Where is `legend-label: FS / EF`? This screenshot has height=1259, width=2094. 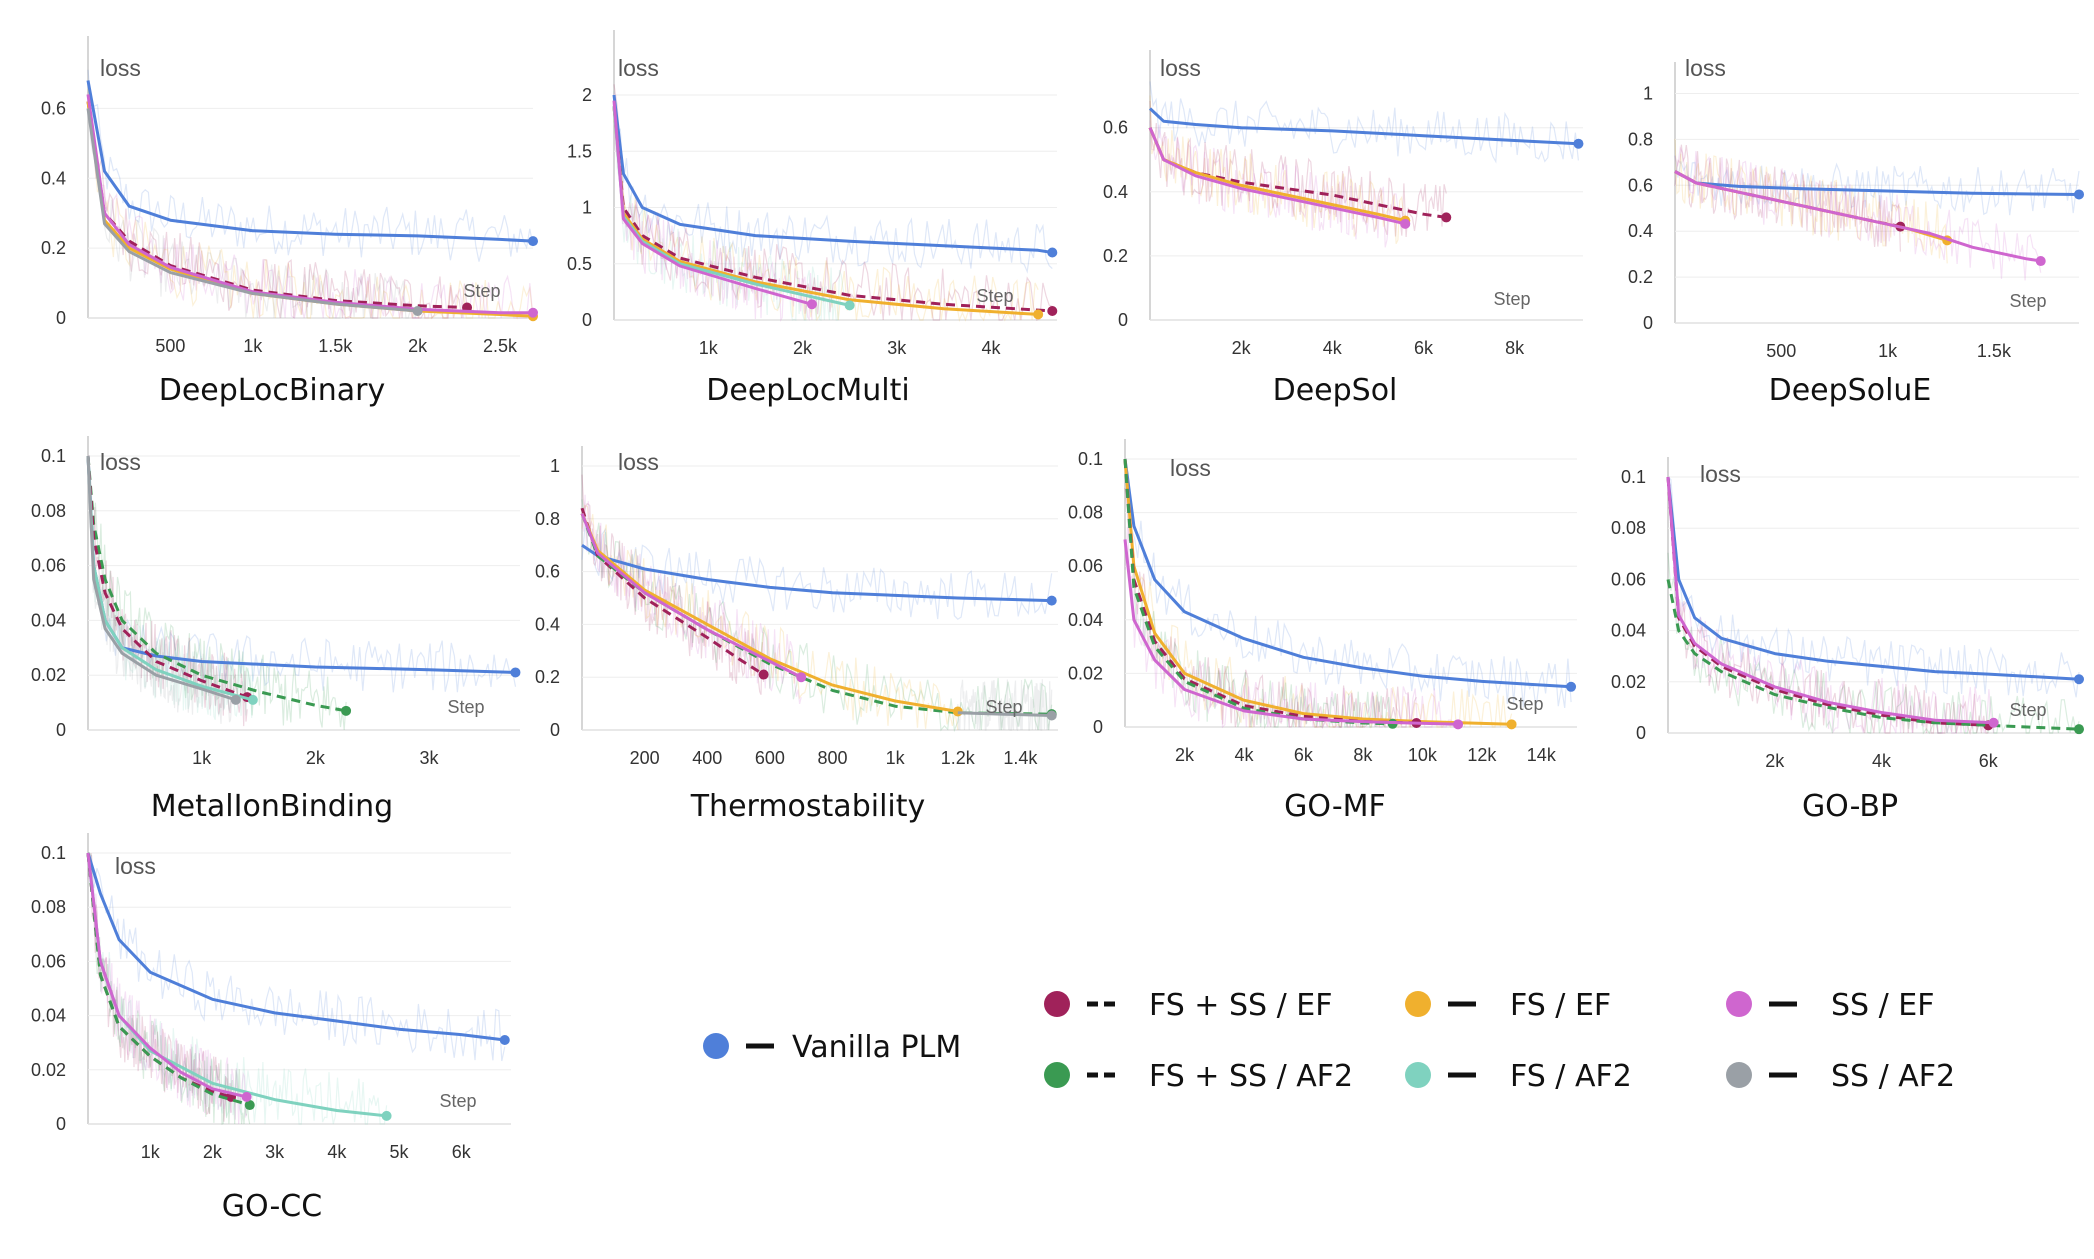 legend-label: FS / EF is located at coordinates (1560, 1005).